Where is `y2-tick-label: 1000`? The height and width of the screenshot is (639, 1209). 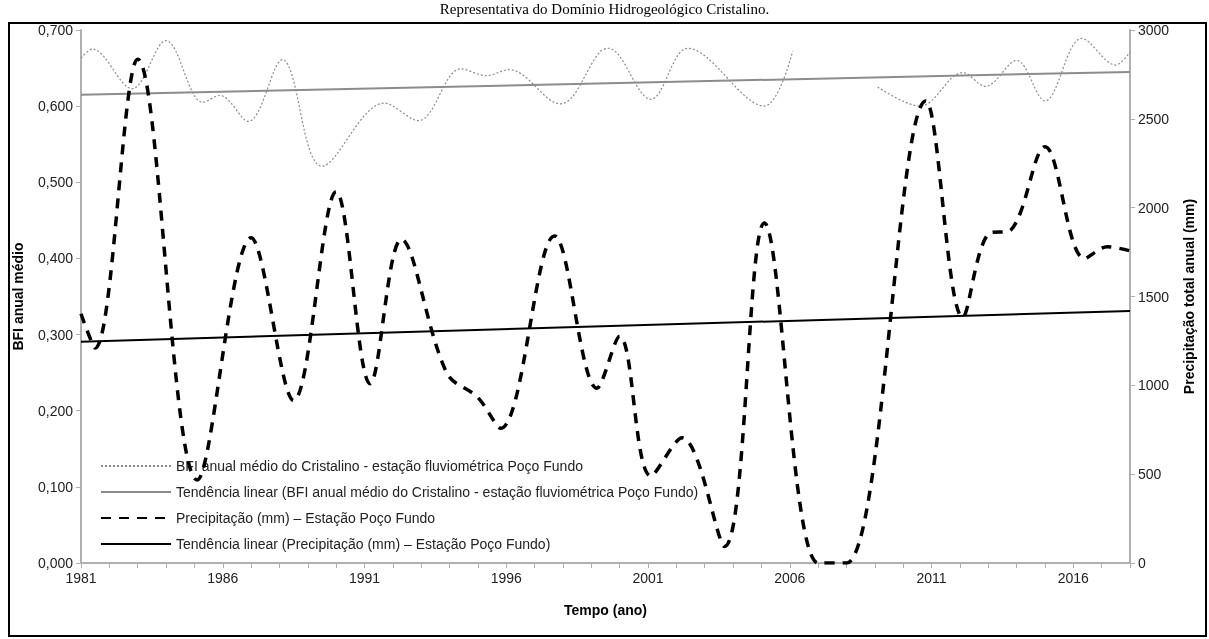 y2-tick-label: 1000 is located at coordinates (1154, 385).